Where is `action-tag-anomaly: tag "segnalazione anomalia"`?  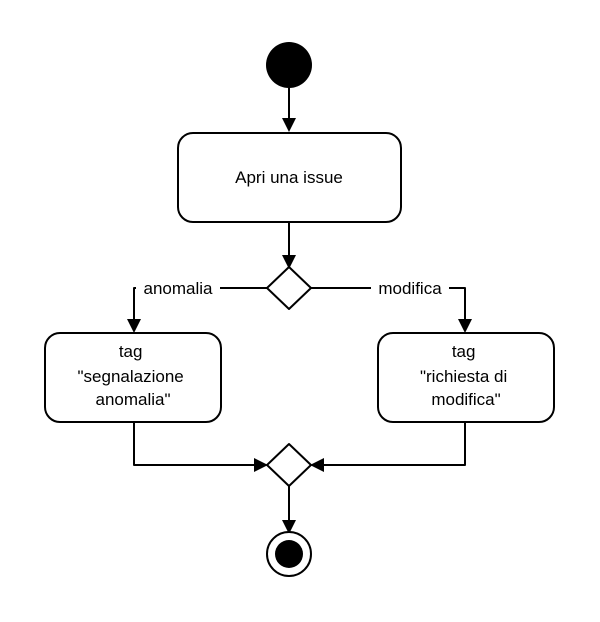
action-tag-anomaly: tag "segnalazione anomalia" is located at coordinates (133, 377).